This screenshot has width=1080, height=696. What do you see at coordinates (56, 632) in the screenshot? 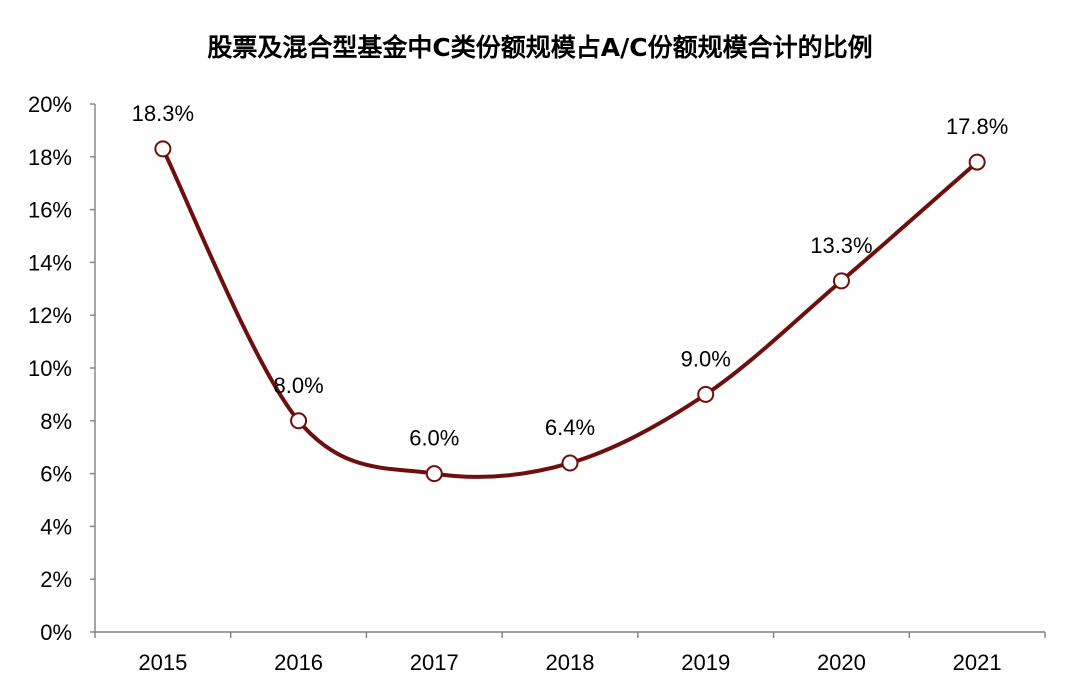
I see `y-tick-label: 0%` at bounding box center [56, 632].